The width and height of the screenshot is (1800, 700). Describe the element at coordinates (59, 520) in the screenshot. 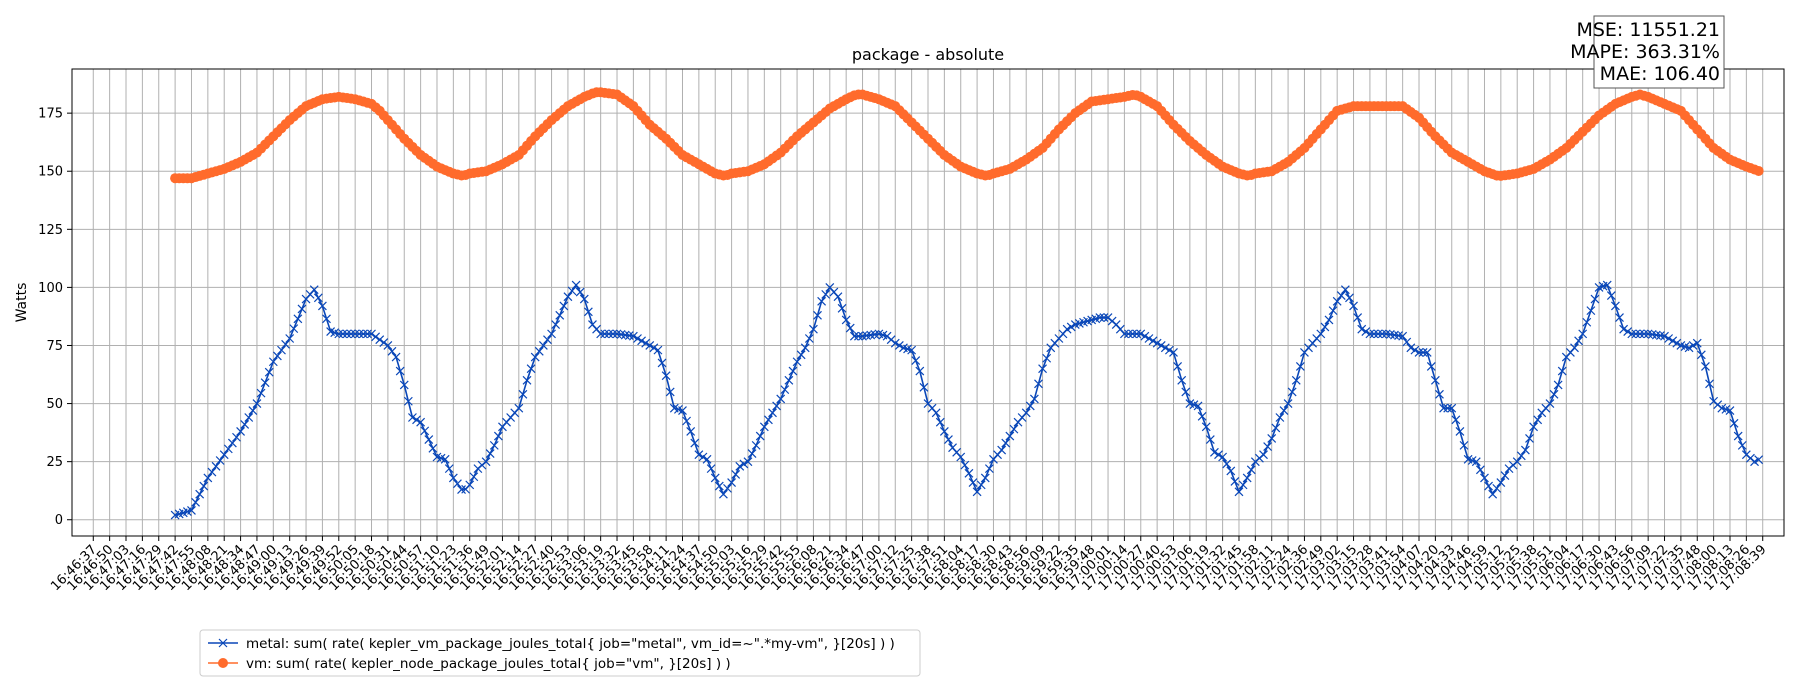

I see `y-tick-label: 0` at that location.